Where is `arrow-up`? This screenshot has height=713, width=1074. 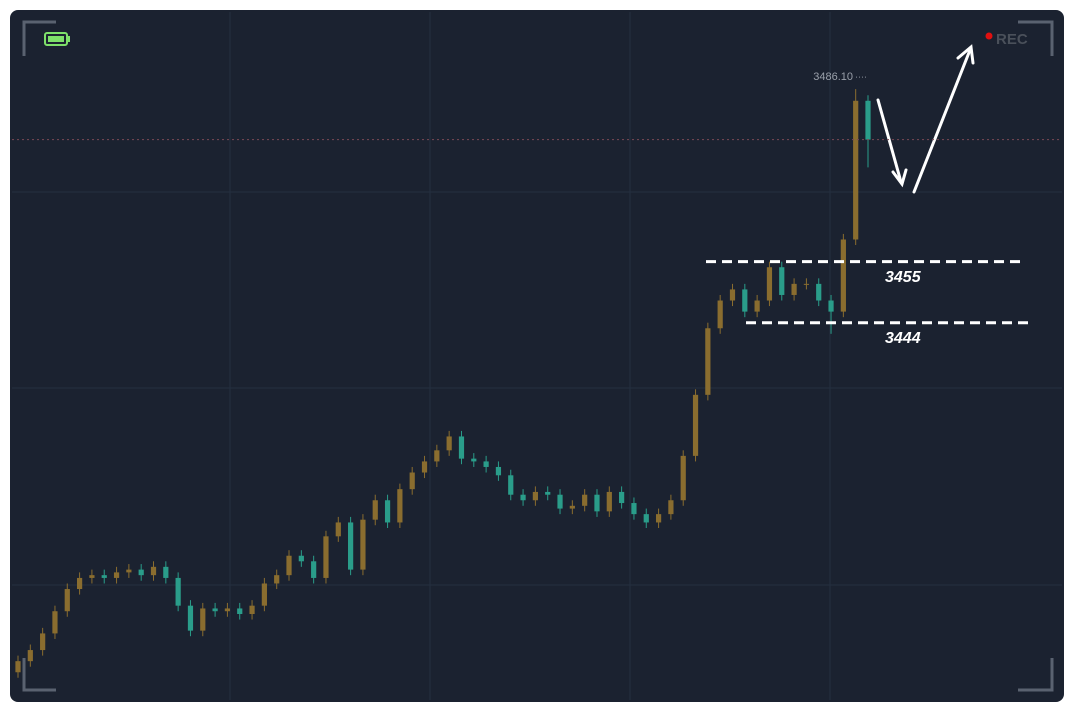 arrow-up is located at coordinates (942, 121).